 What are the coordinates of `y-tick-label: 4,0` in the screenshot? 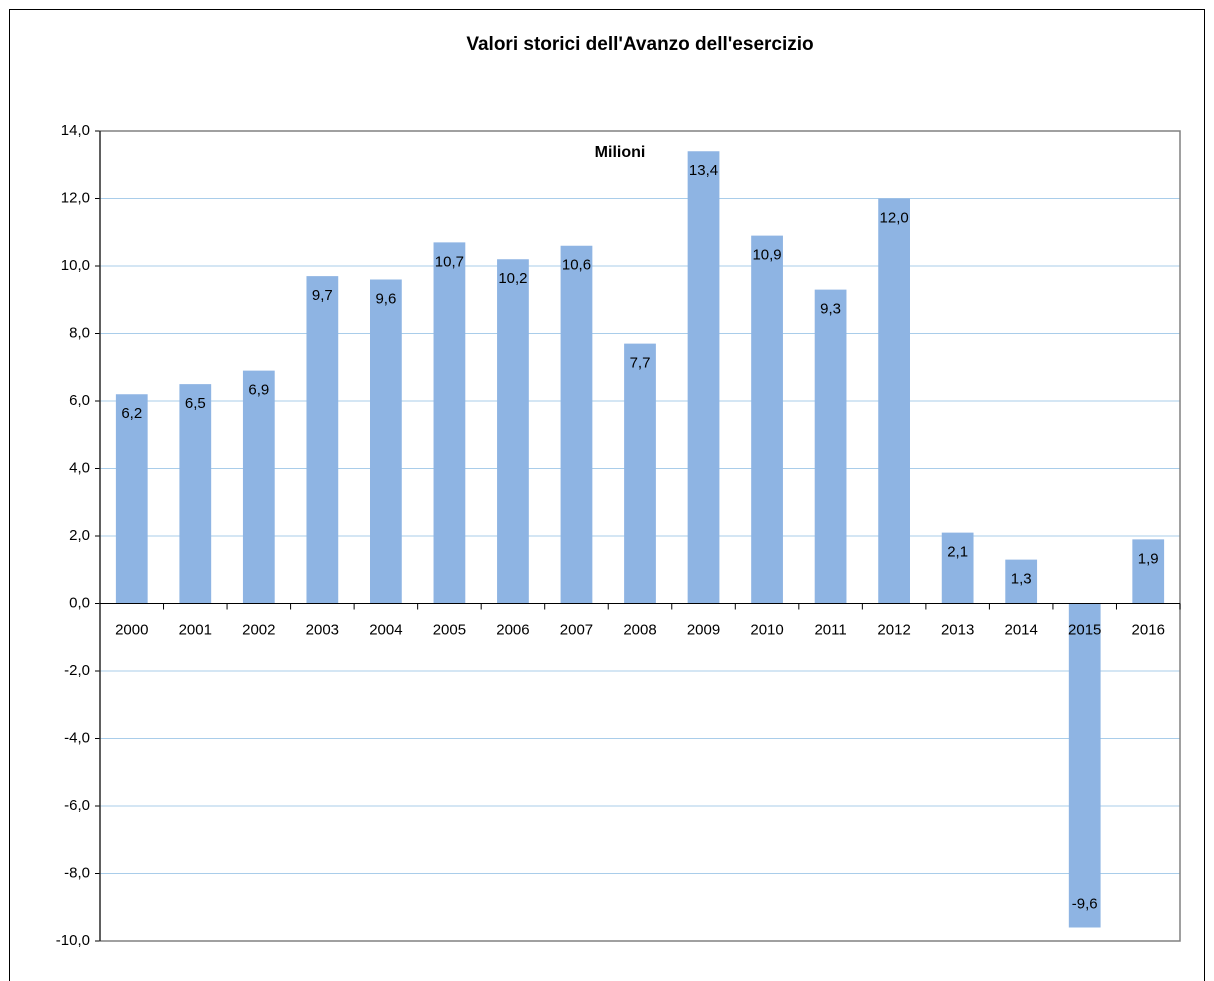 It's located at (79, 467).